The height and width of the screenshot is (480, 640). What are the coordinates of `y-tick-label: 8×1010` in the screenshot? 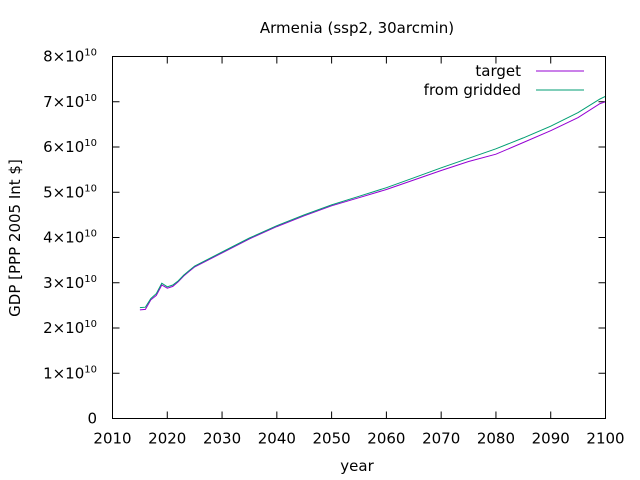 It's located at (70, 57).